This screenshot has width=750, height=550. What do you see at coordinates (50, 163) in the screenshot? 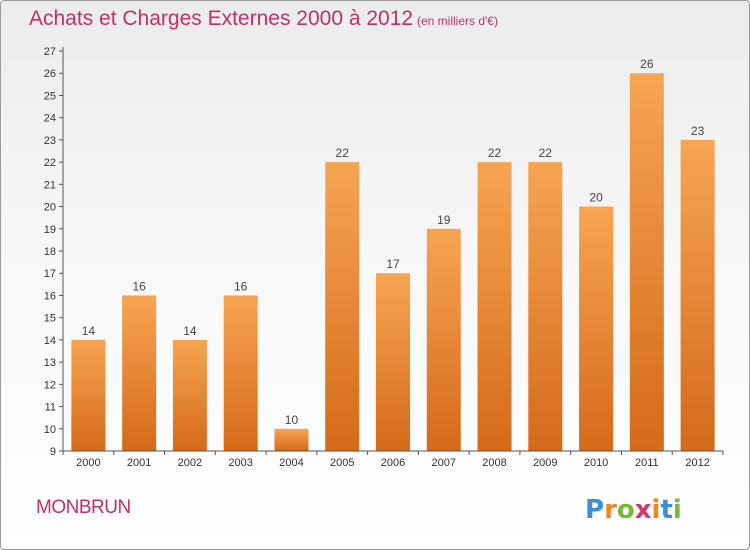
I see `y-tick-label: 22` at bounding box center [50, 163].